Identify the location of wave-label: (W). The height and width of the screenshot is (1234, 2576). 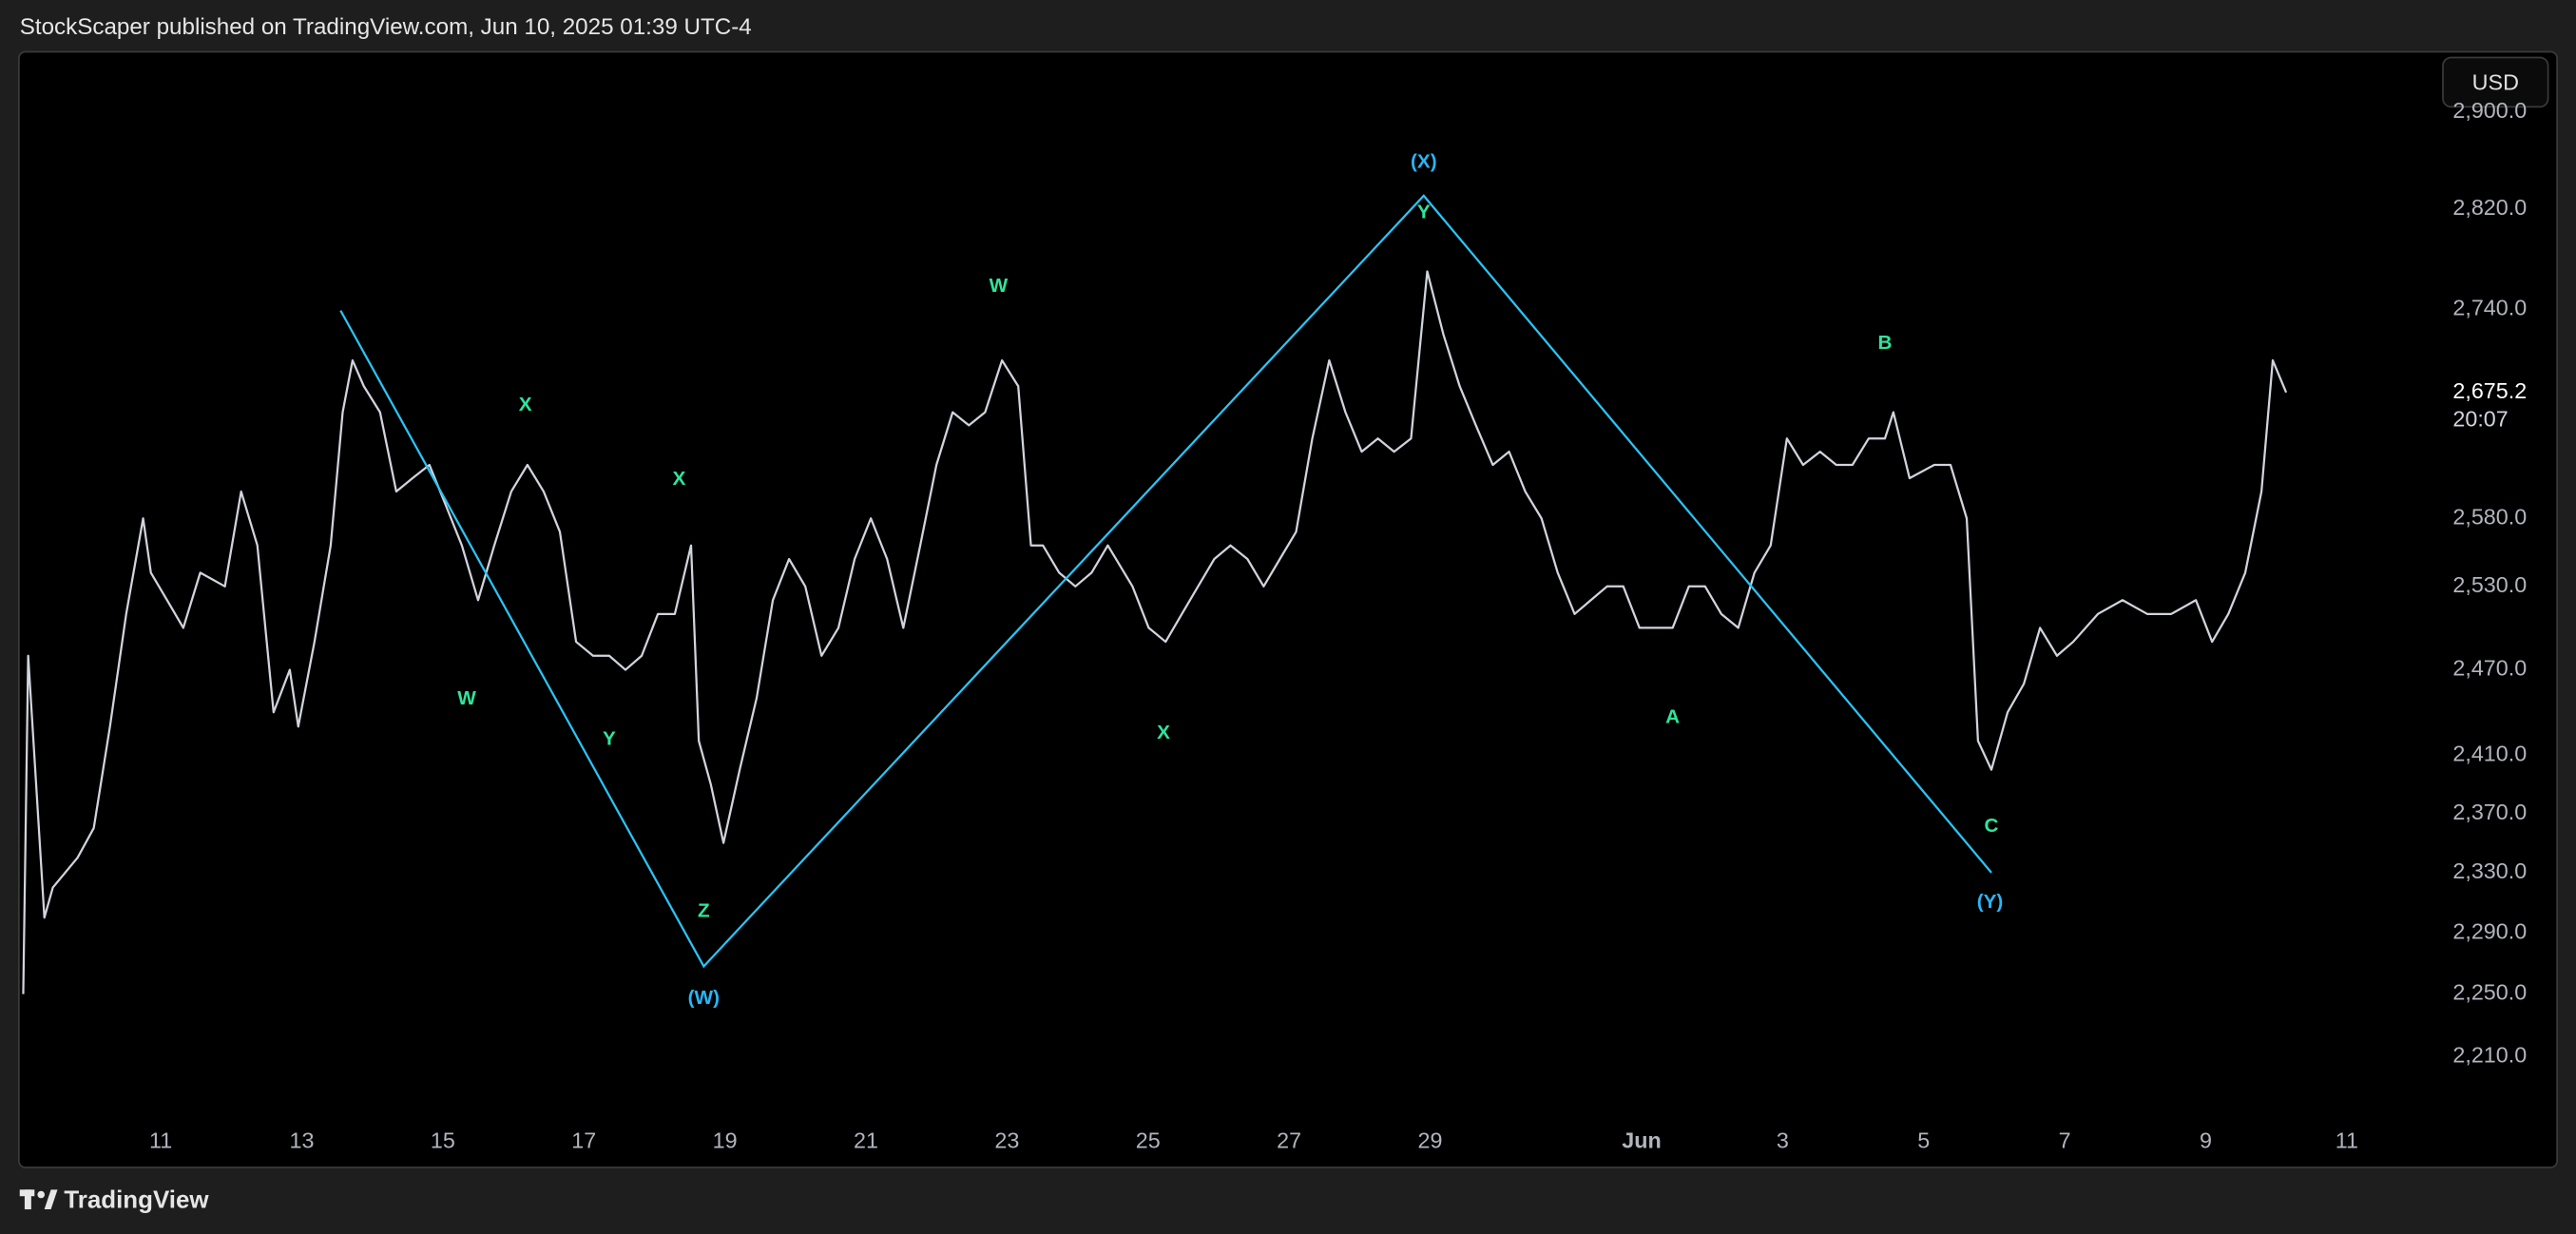
(704, 998).